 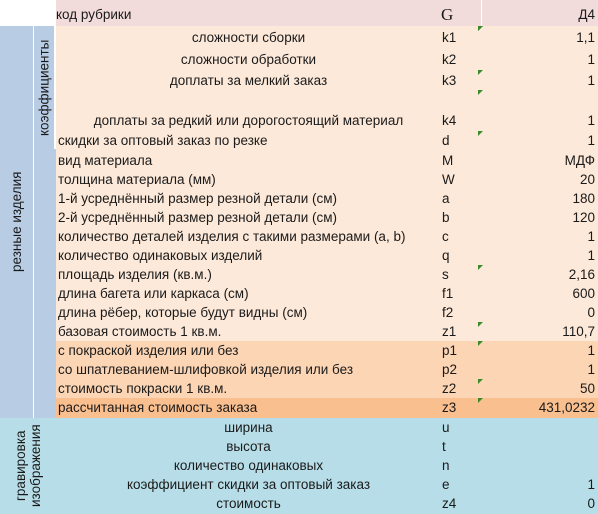 What do you see at coordinates (461, 465) in the screenshot?
I see `row-code: n` at bounding box center [461, 465].